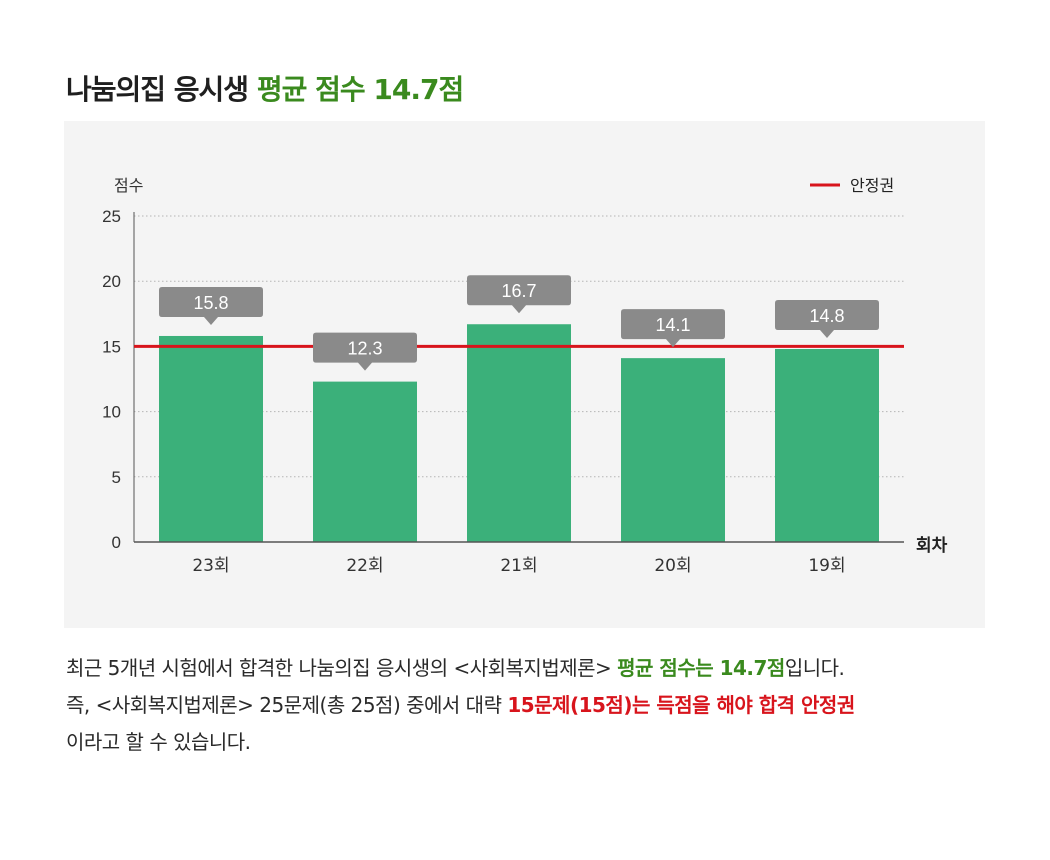  Describe the element at coordinates (111, 216) in the screenshot. I see `y-tick-label: 25` at that location.